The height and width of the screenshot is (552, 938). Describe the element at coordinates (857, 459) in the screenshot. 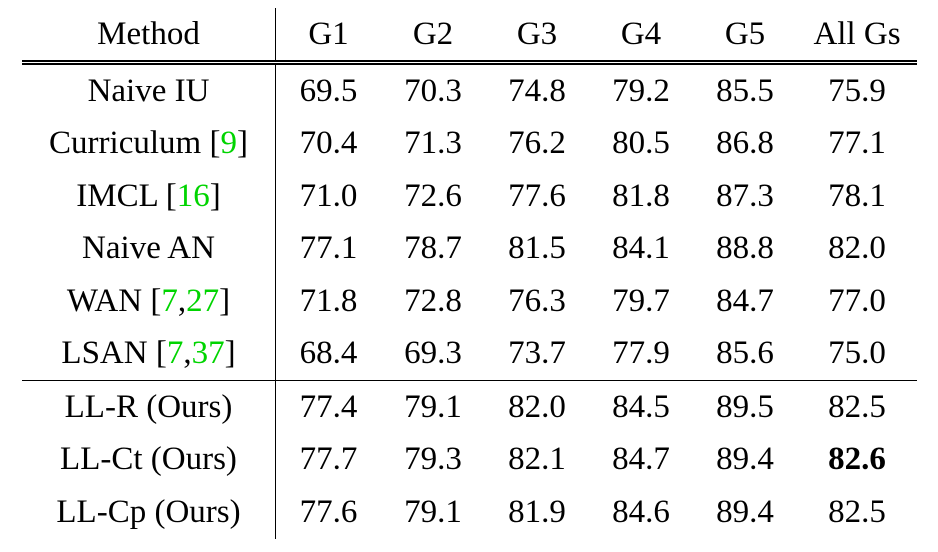

I see `value-cell-all-gs: 82.6` at that location.